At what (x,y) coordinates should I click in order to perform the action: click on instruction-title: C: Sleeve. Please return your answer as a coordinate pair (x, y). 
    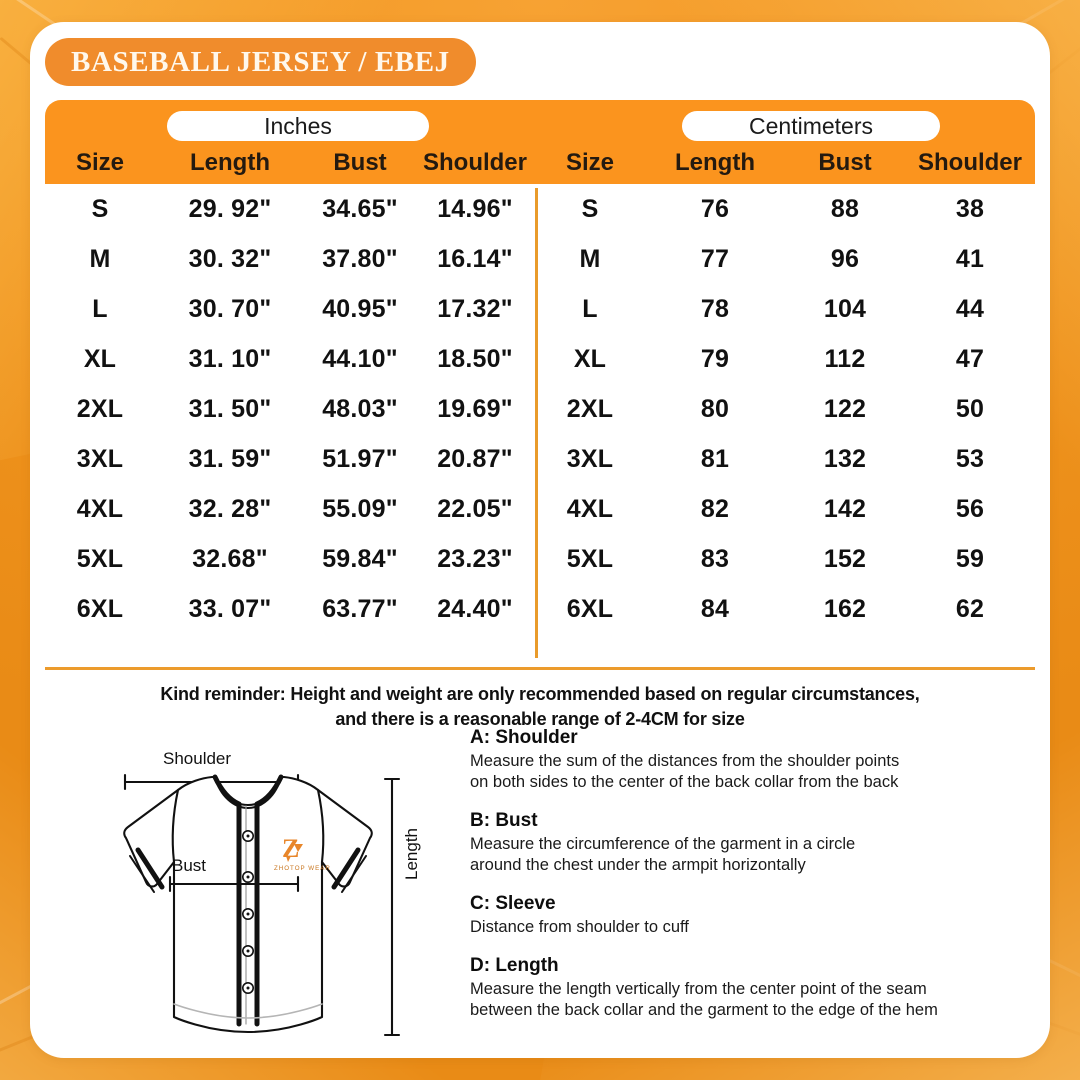
    Looking at the image, I should click on (513, 903).